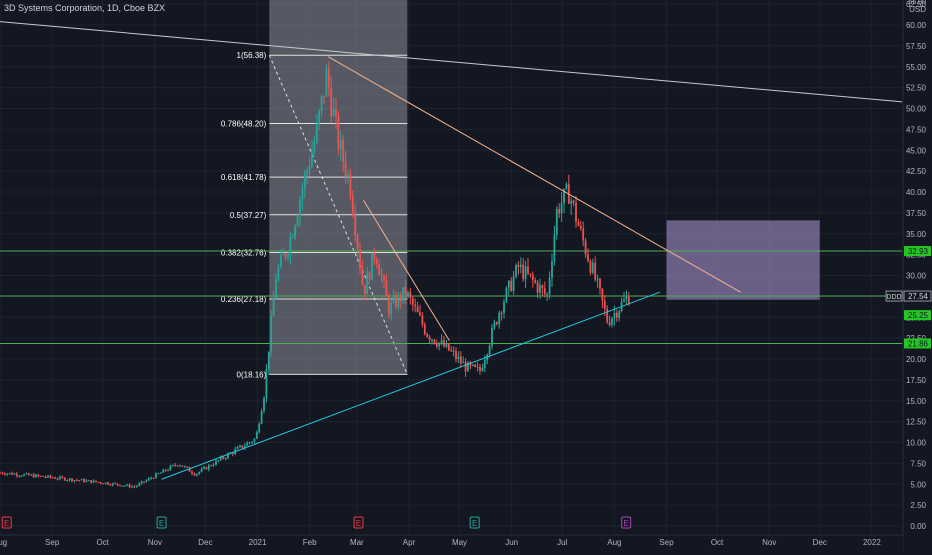 Image resolution: width=932 pixels, height=555 pixels. I want to click on fib-level-label: 0.786(48.20), so click(244, 124).